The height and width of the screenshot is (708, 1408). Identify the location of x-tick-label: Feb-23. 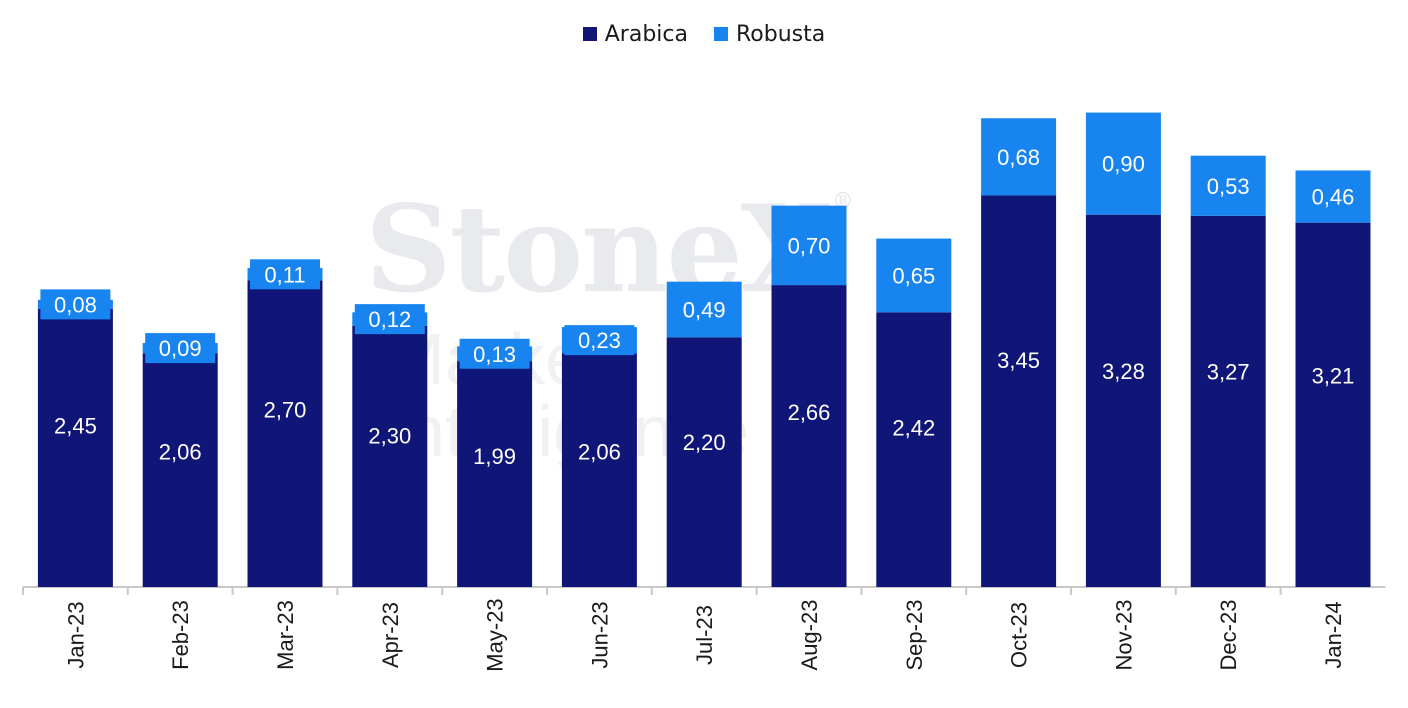
(180, 635).